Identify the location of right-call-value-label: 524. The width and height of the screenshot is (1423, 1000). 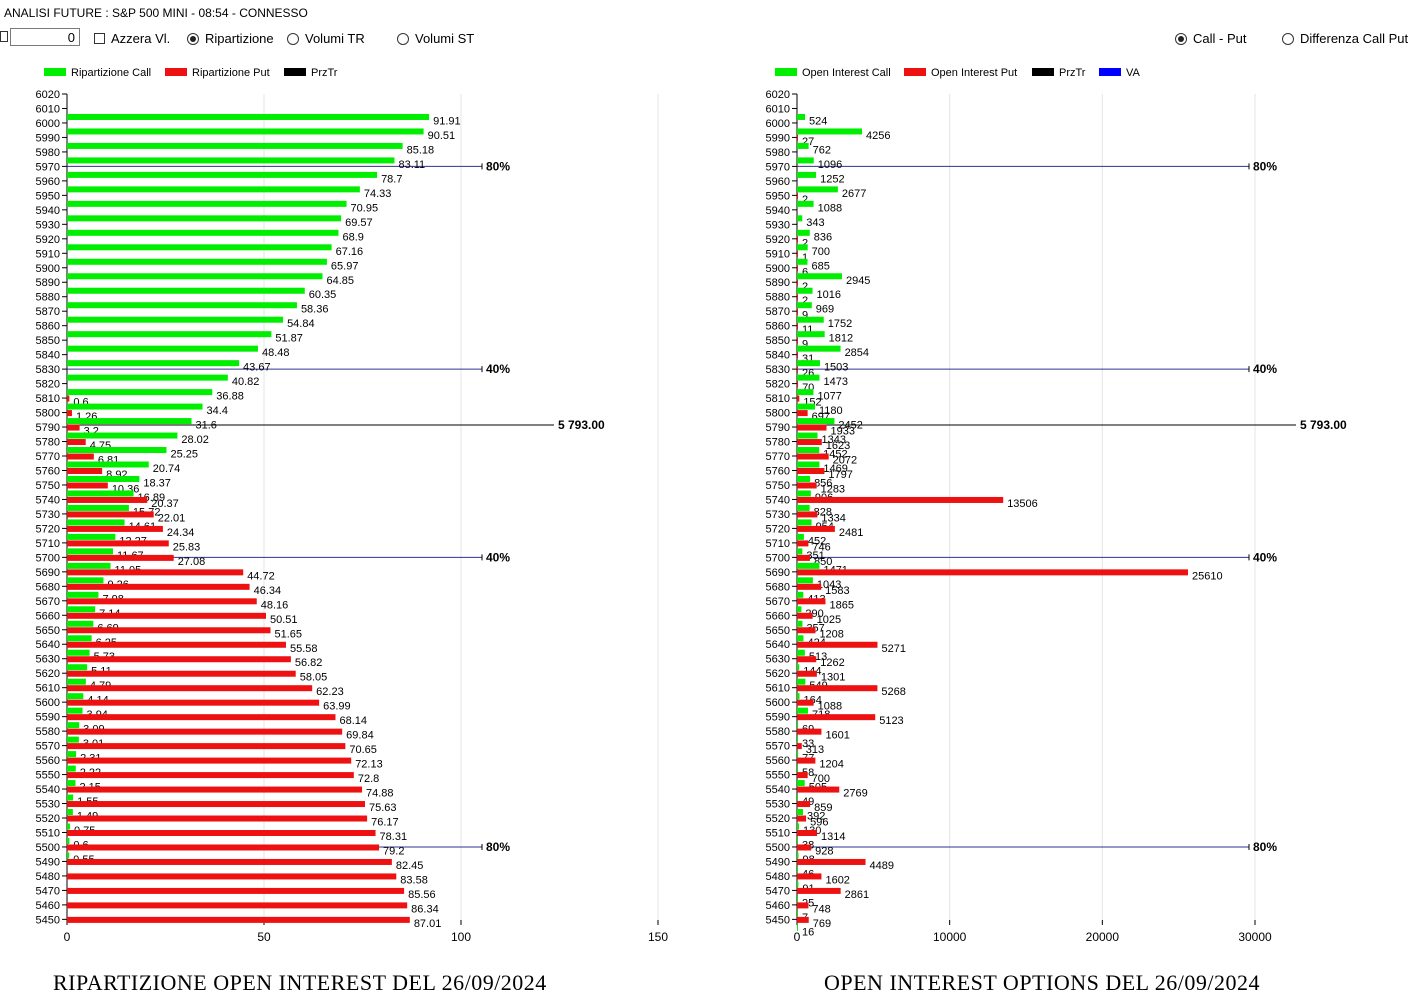
(818, 121).